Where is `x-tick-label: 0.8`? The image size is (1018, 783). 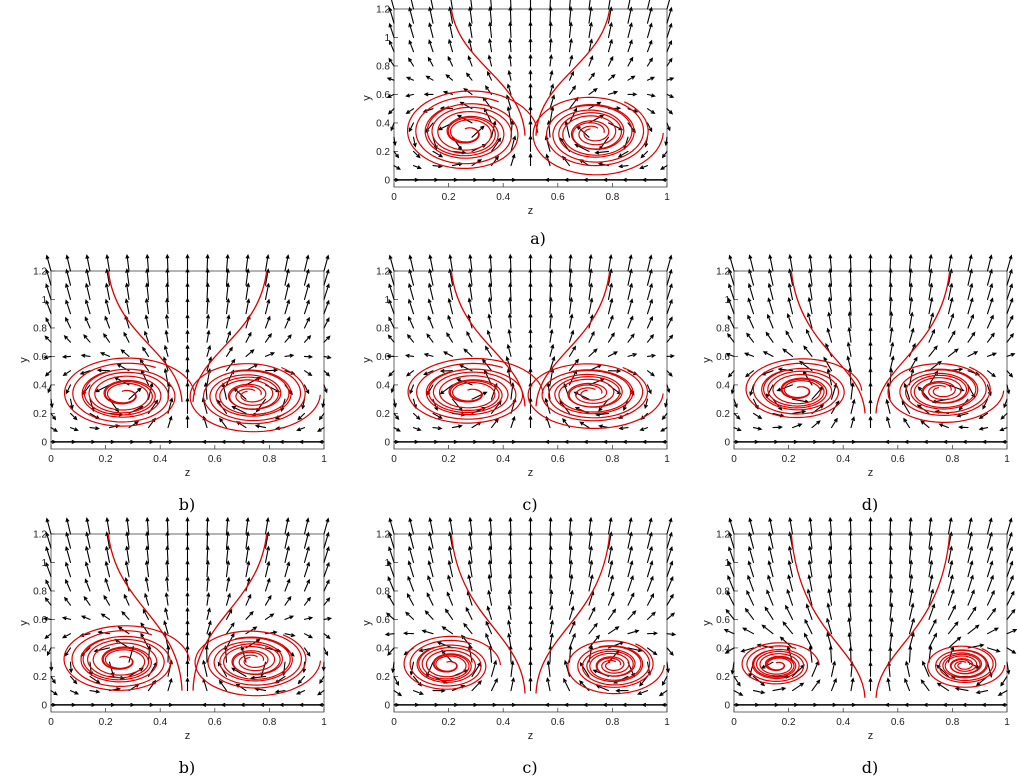
x-tick-label: 0.8 is located at coordinates (269, 459).